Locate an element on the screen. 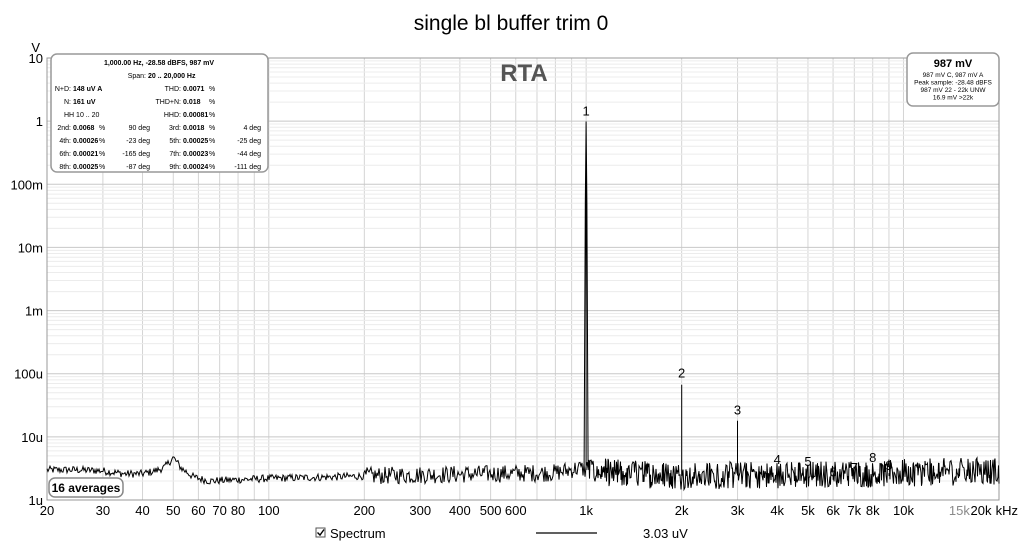 The height and width of the screenshot is (547, 1024). spectrum-checkbox is located at coordinates (320, 532).